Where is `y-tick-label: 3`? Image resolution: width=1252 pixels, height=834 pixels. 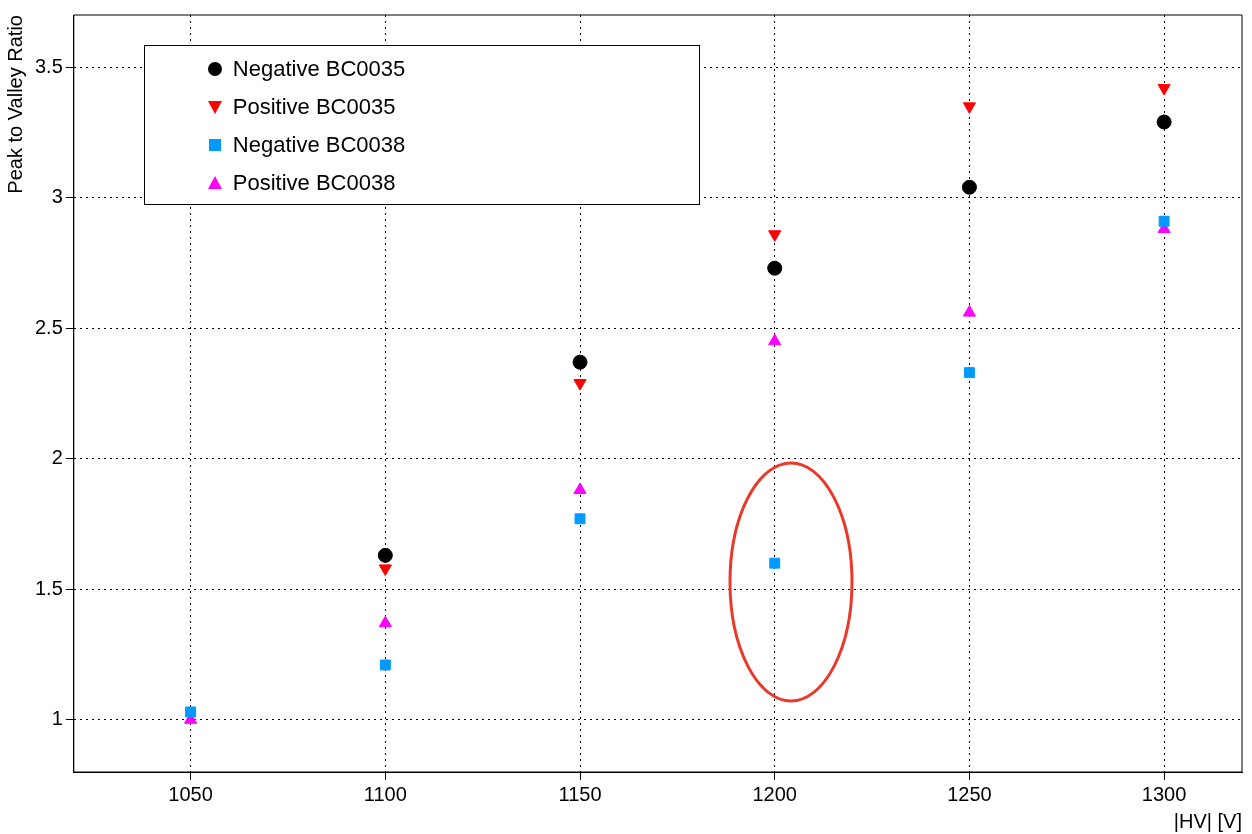
y-tick-label: 3 is located at coordinates (57, 196).